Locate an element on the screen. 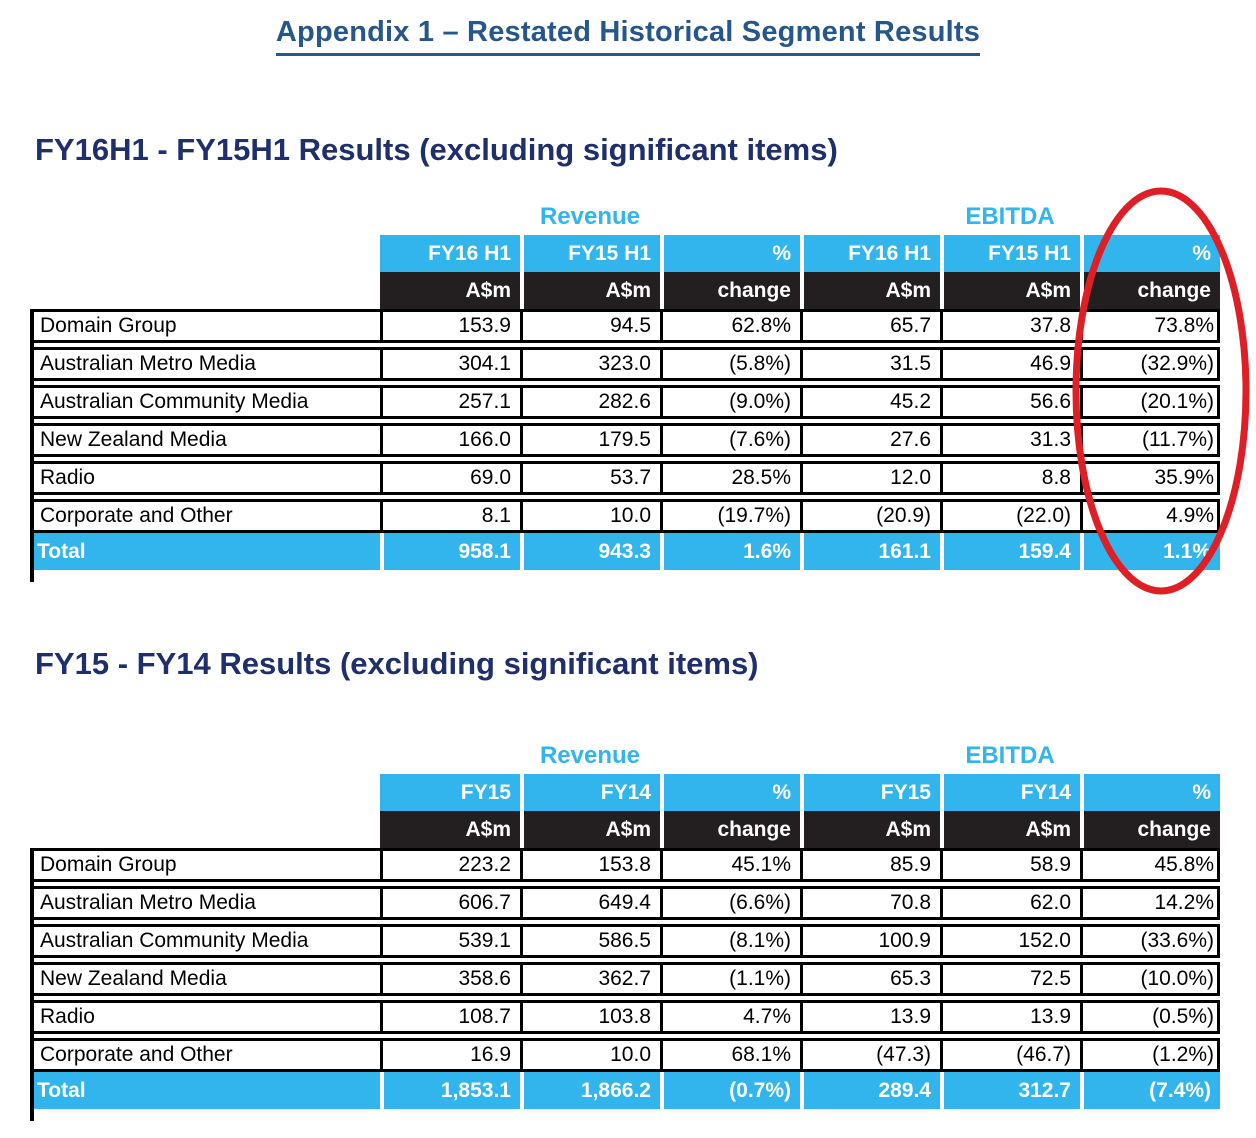  cell-value: 53.7 is located at coordinates (593, 478).